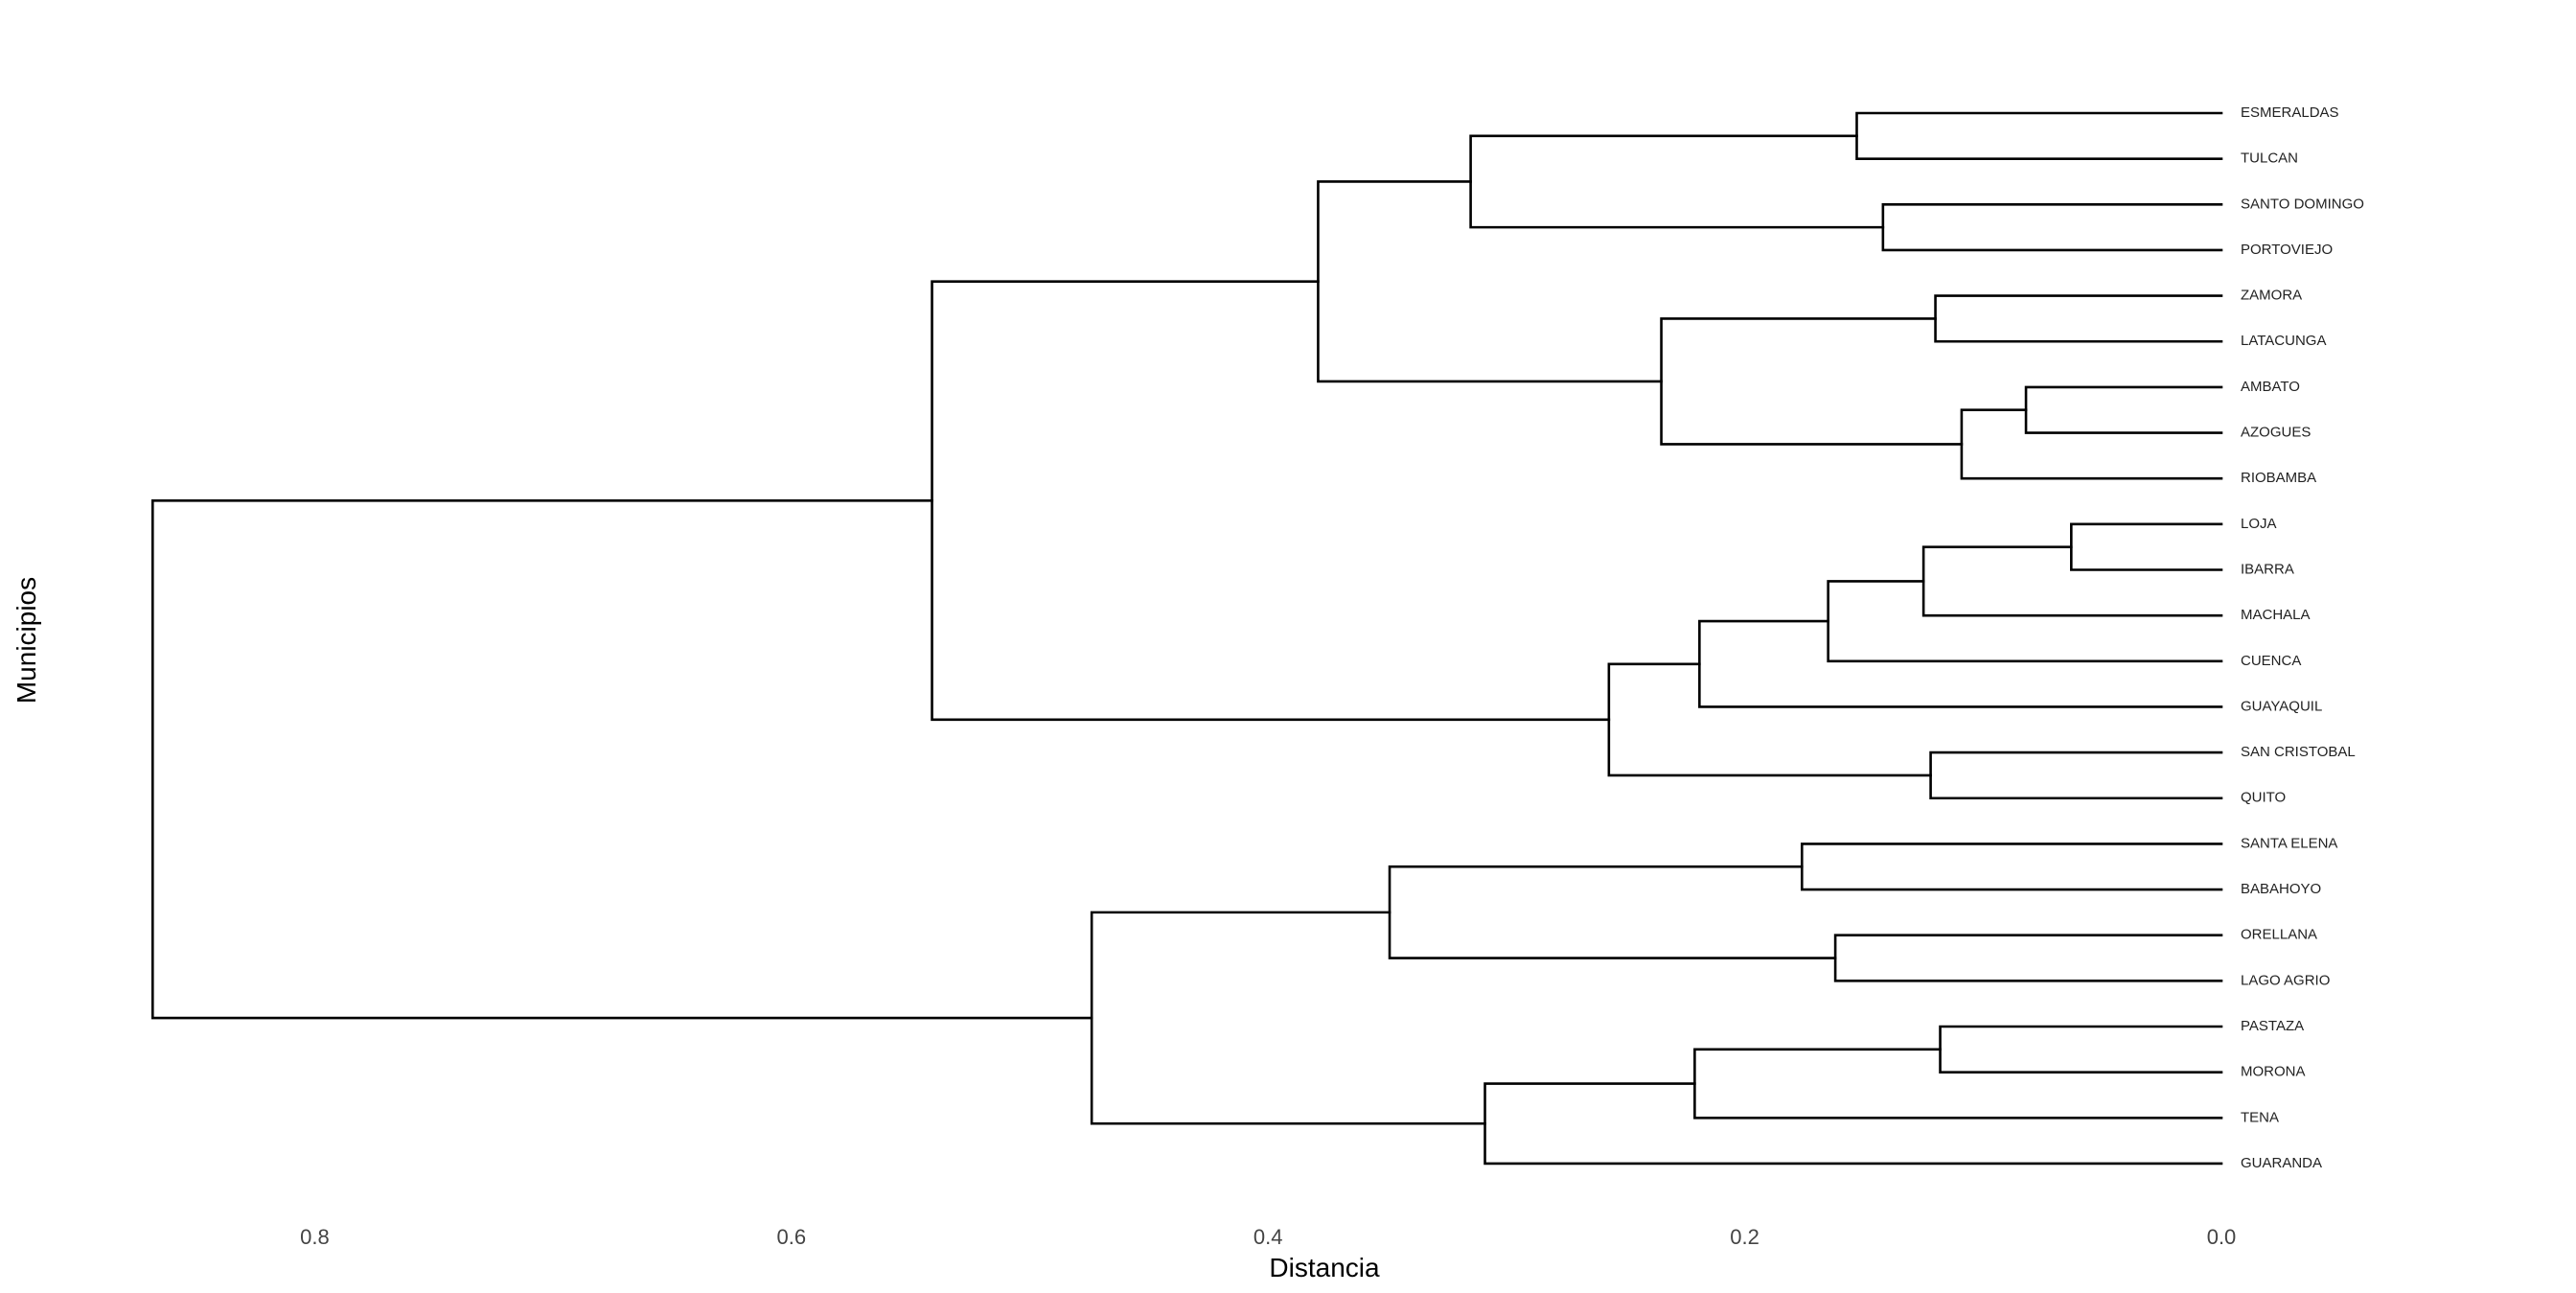 The height and width of the screenshot is (1293, 2576). I want to click on leaf-label-zamora: ZAMORA, so click(2271, 296).